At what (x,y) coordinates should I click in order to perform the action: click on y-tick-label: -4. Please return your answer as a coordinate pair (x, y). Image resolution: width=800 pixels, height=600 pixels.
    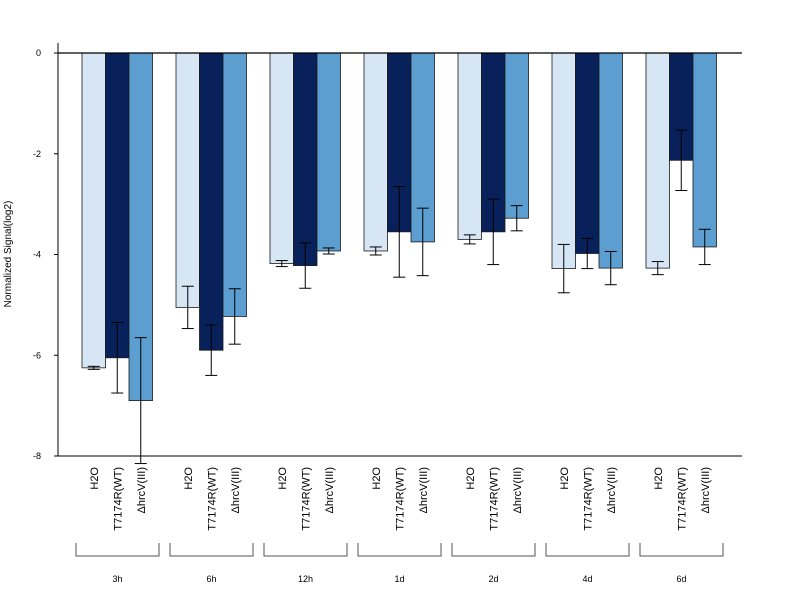
    Looking at the image, I should click on (37, 255).